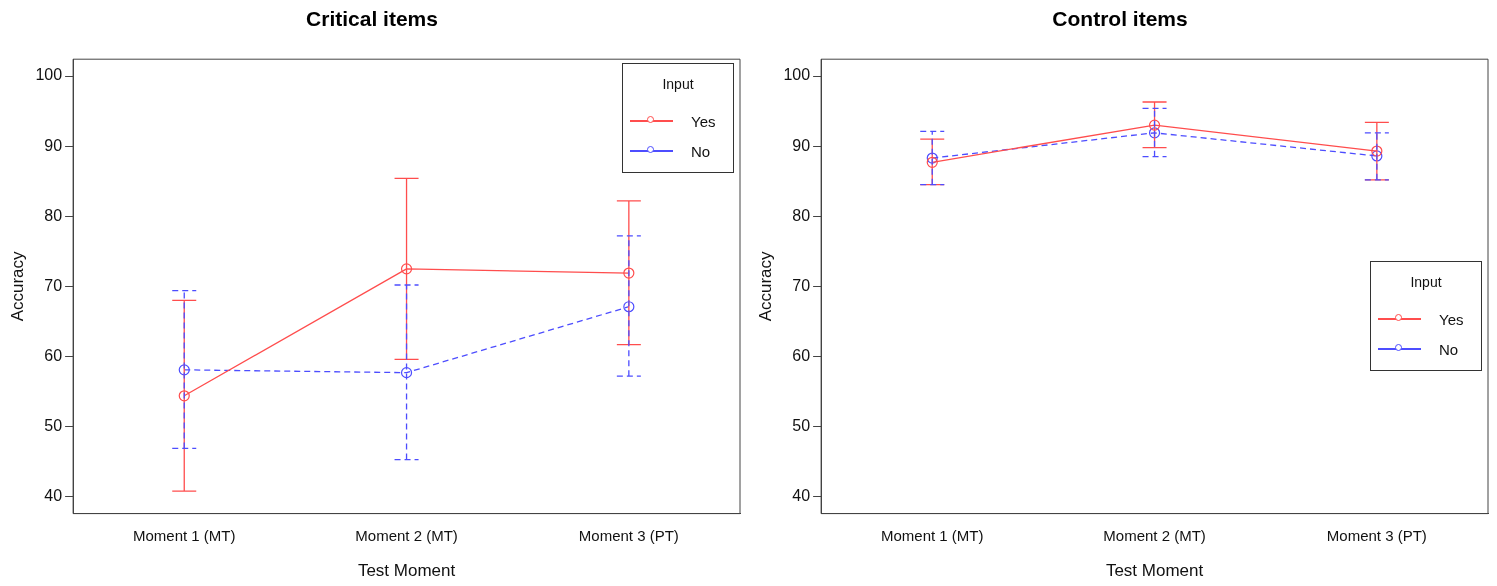 The image size is (1497, 586). I want to click on chart-title: Control items, so click(1120, 19).